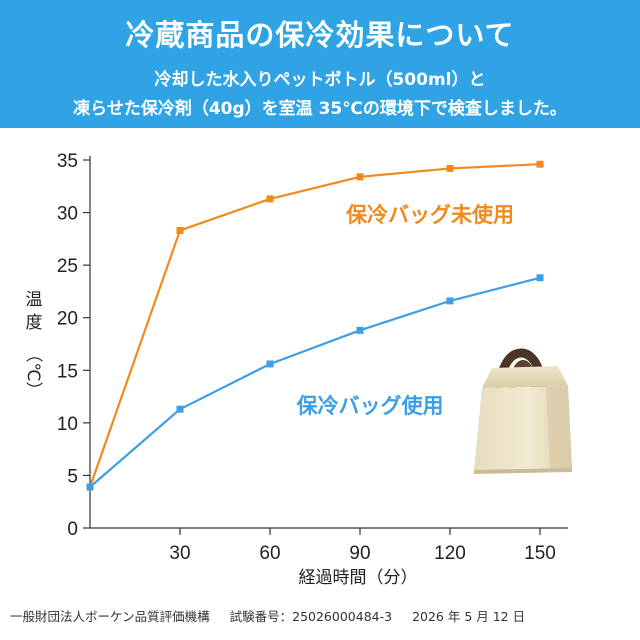  I want to click on y-tick-label: 30, so click(67, 214).